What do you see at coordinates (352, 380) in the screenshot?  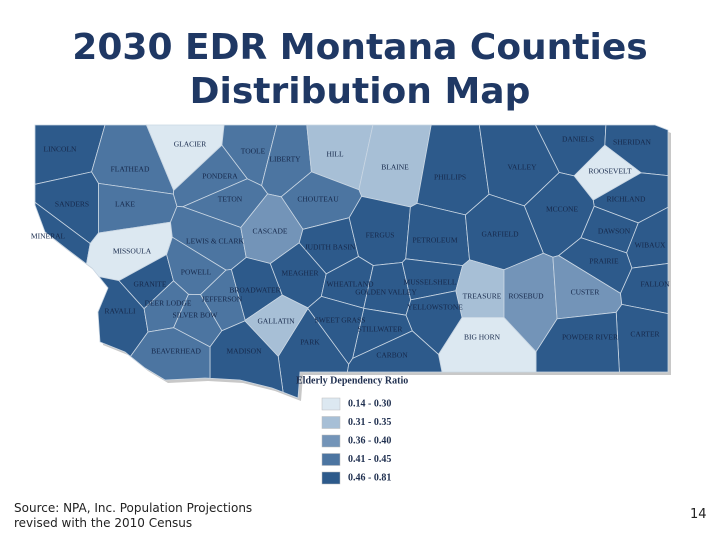 I see `legend-title: Elderly Dependency Ratio` at bounding box center [352, 380].